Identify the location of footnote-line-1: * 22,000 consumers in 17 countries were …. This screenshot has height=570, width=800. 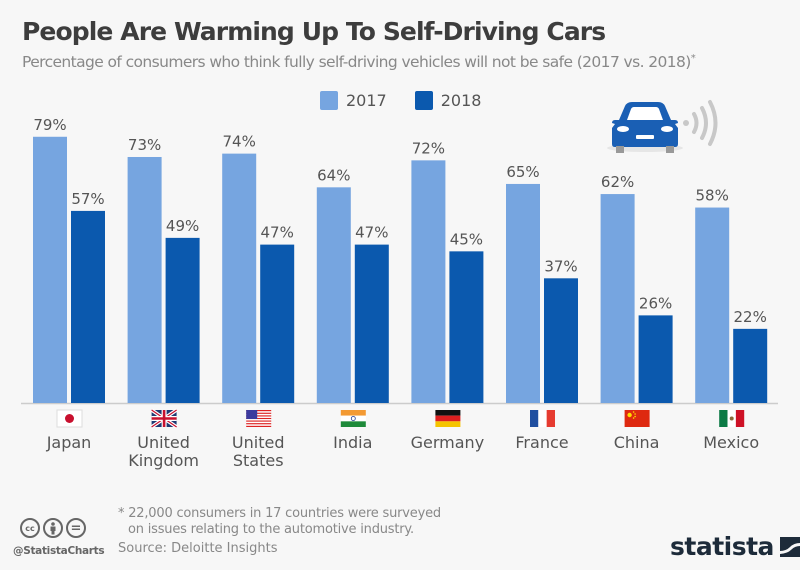
(279, 513).